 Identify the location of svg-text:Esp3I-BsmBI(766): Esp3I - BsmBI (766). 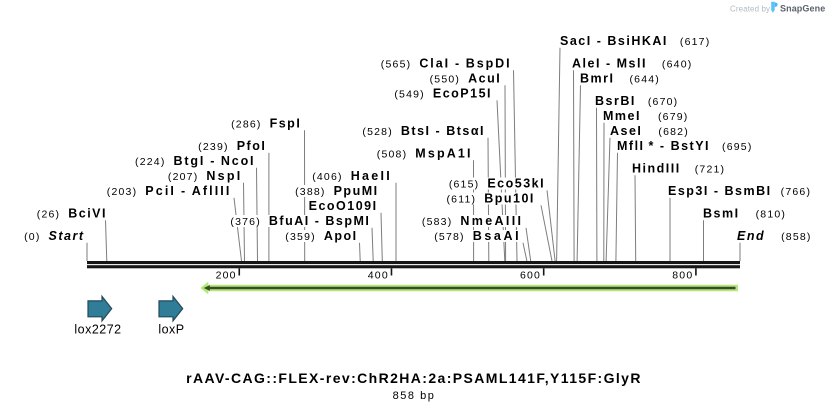
(739, 191).